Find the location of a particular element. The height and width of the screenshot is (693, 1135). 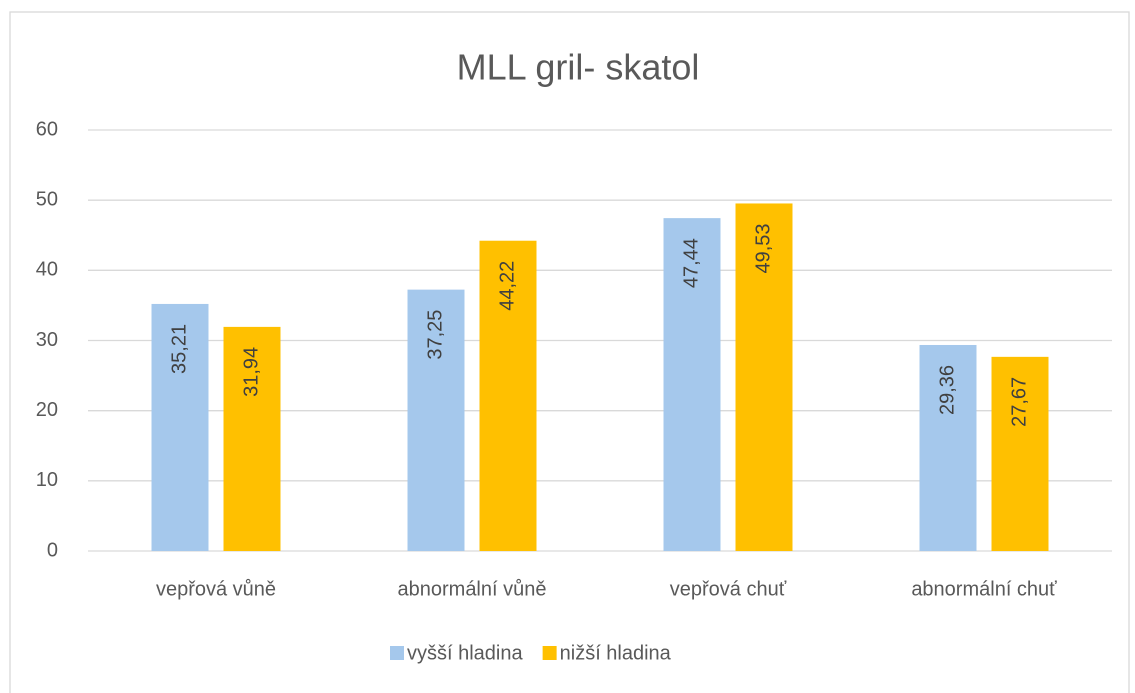

y-tick-label: 60 is located at coordinates (47, 129).